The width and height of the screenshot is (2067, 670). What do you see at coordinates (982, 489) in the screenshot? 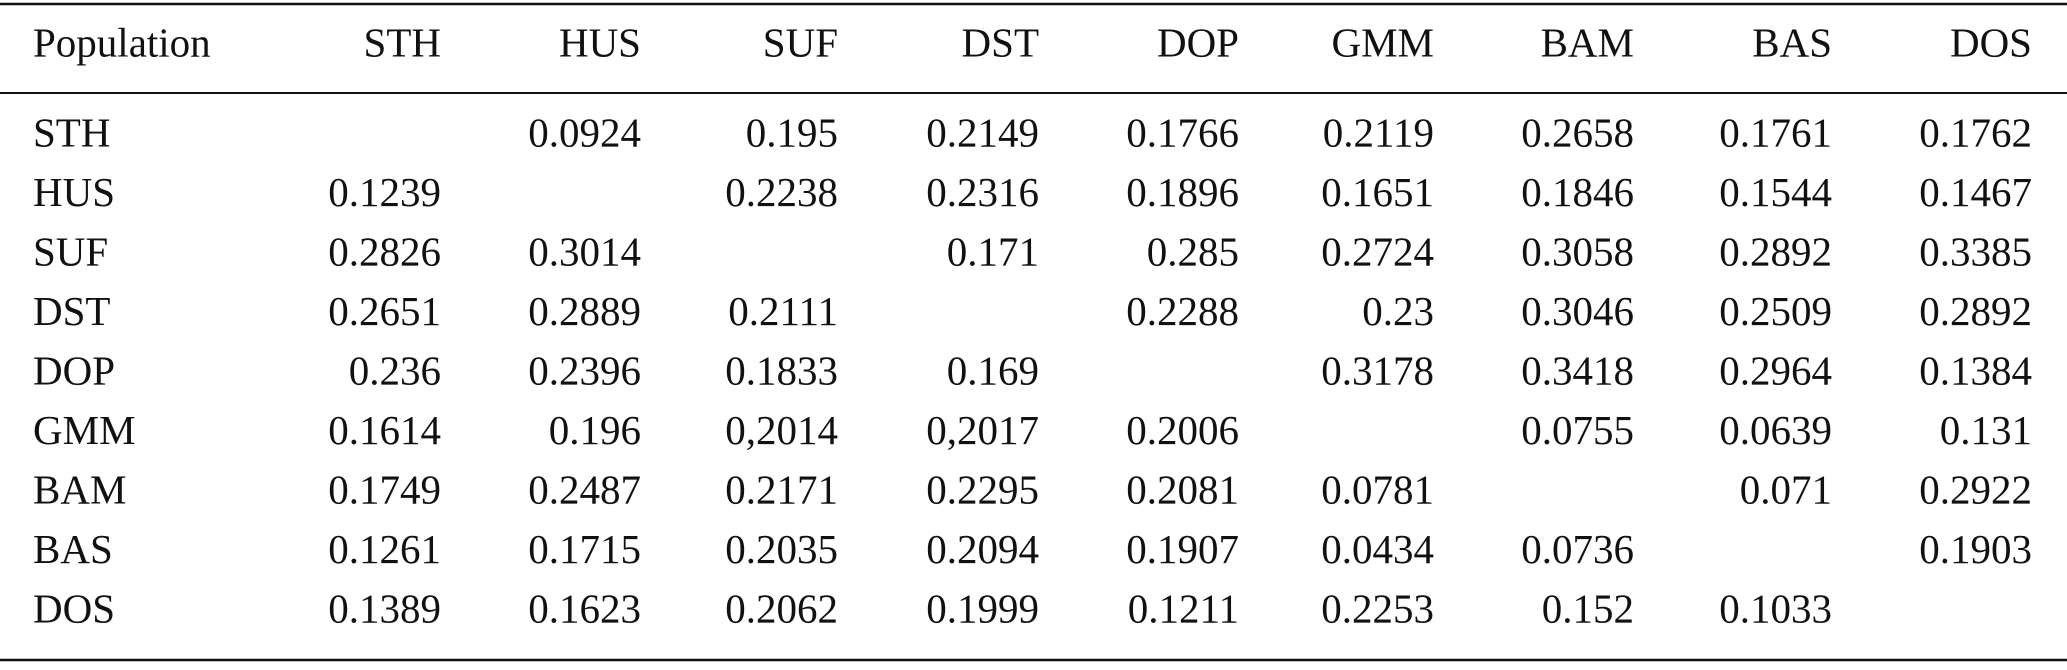
I see `table-cell: 0.2295` at bounding box center [982, 489].